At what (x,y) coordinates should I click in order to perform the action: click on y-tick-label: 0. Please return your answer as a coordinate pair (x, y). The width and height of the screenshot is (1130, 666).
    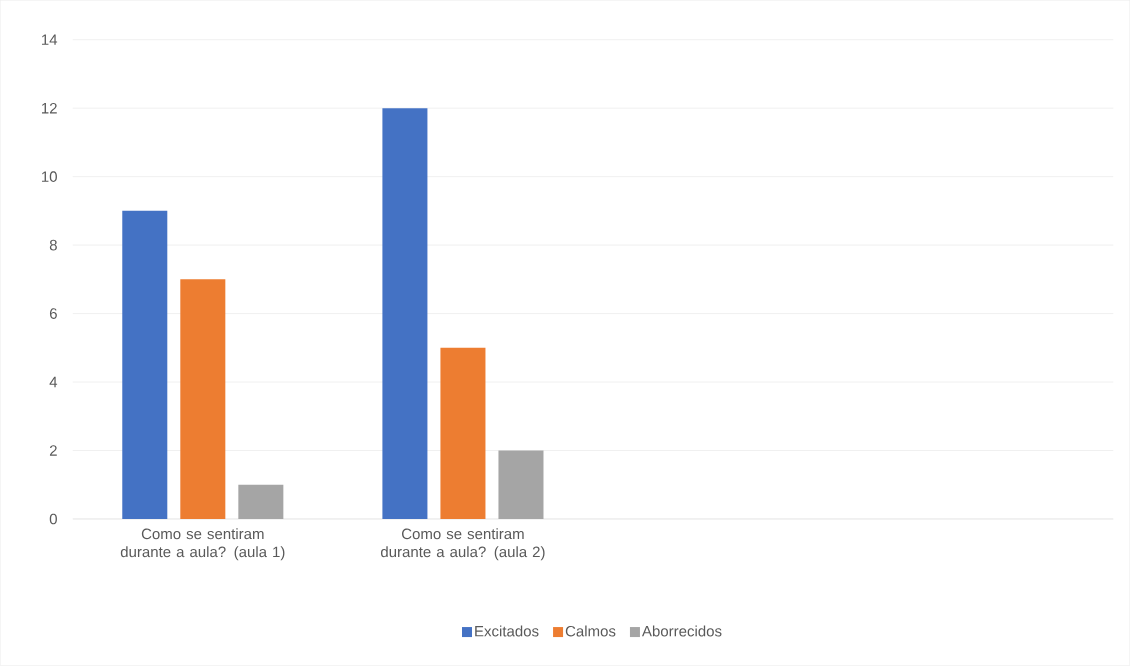
    Looking at the image, I should click on (53, 519).